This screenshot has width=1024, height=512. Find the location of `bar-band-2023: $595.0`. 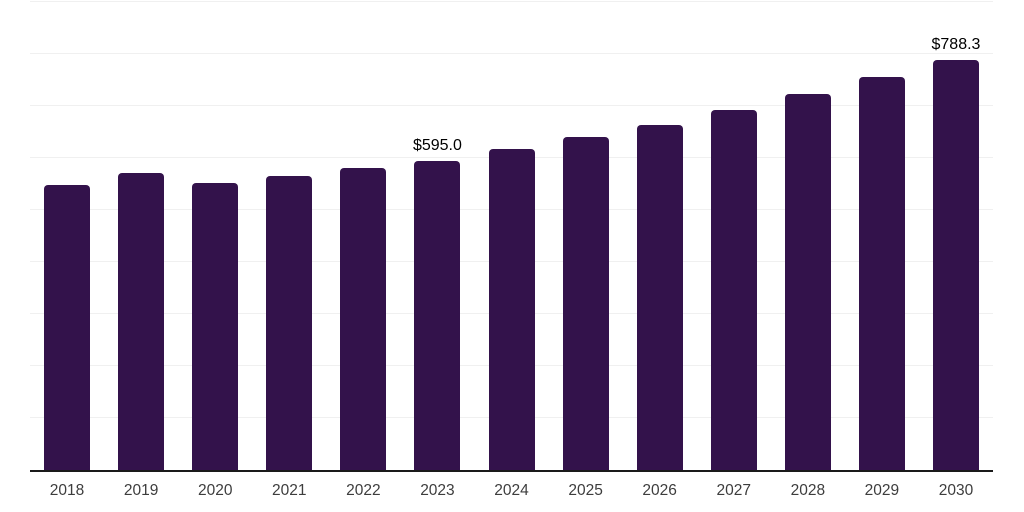

bar-band-2023: $595.0 is located at coordinates (437, 236).